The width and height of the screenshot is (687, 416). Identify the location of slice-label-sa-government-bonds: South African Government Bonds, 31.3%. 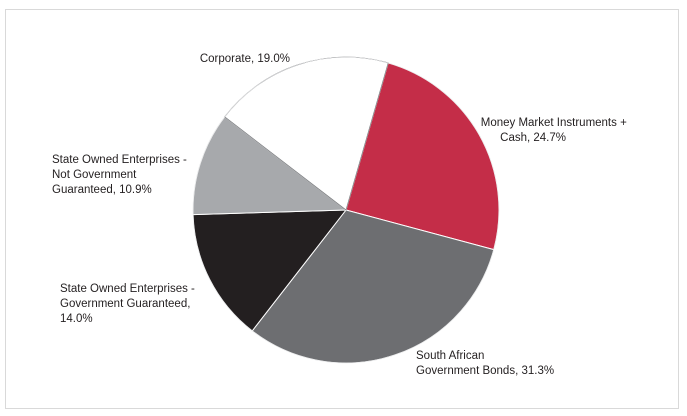
(485, 363).